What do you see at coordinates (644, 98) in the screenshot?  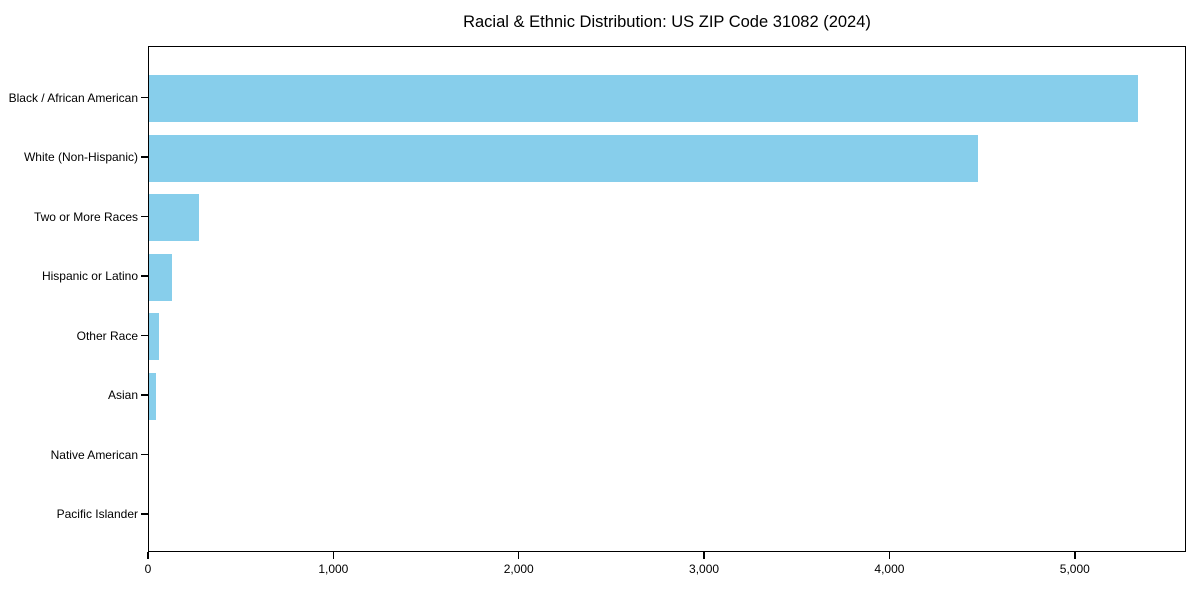 I see `bar-black-african-american` at bounding box center [644, 98].